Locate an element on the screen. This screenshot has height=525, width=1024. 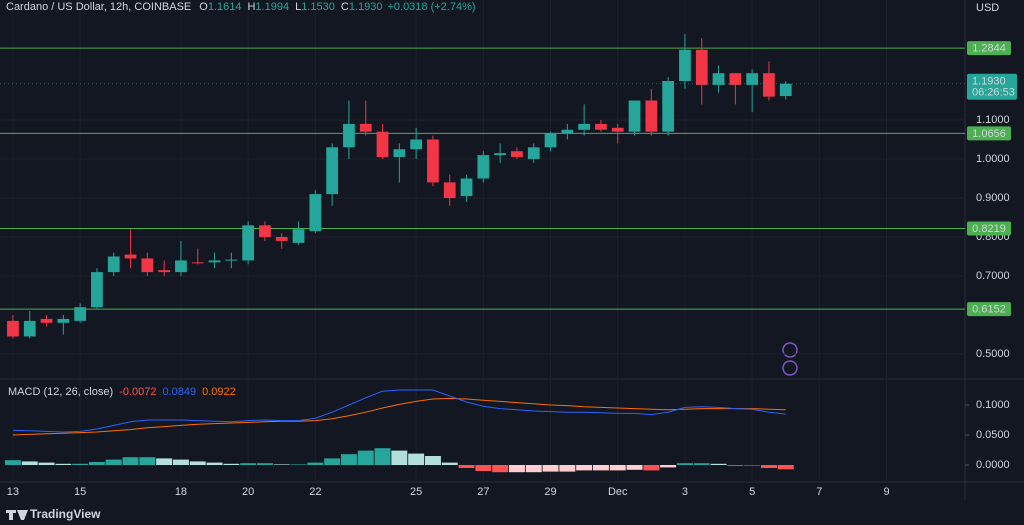
ohlc-value: 1.1614 is located at coordinates (225, 7).